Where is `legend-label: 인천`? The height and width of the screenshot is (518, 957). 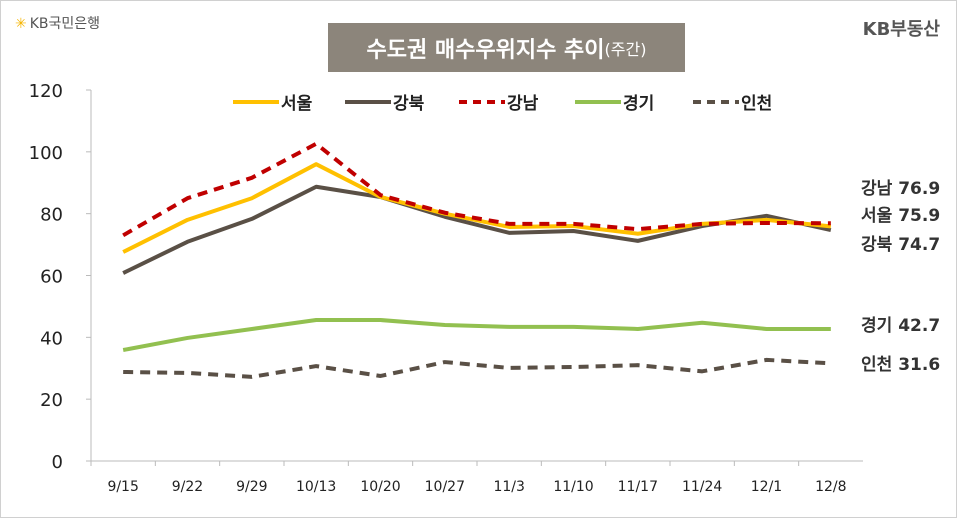
legend-label: 인천 is located at coordinates (756, 104).